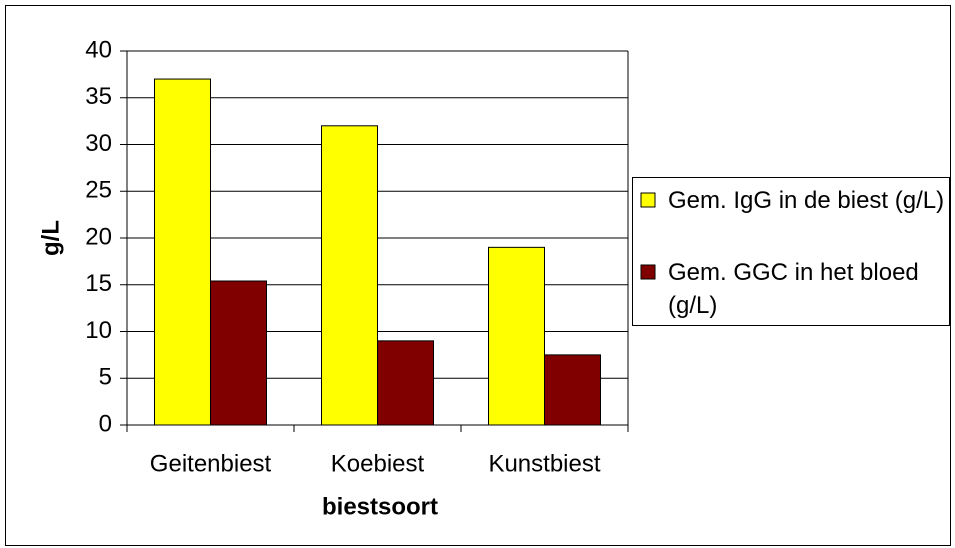  Describe the element at coordinates (211, 463) in the screenshot. I see `x-tick-label: Geitenbiest` at that location.